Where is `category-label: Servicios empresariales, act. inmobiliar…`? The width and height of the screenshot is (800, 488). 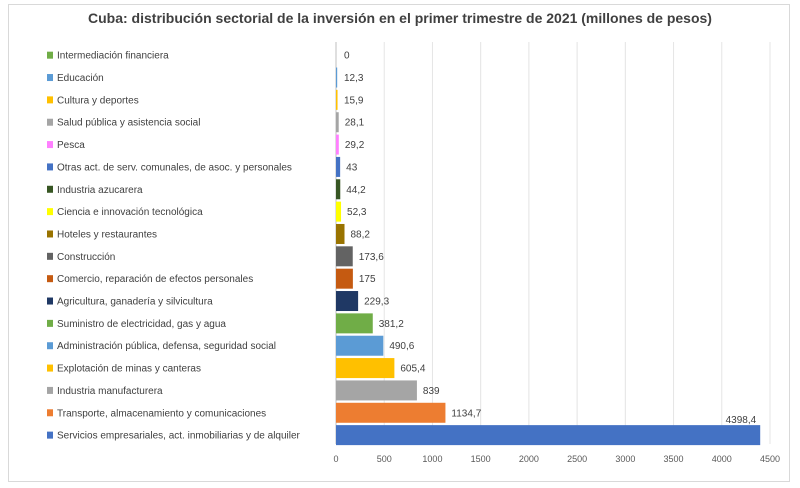
category-label: Servicios empresariales, act. inmobiliar… is located at coordinates (179, 436).